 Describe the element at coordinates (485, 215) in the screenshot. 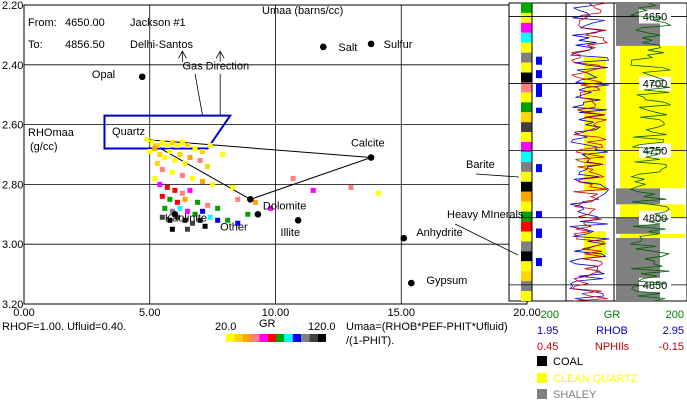

I see `heavy-minerals-callout: Heavy MInerals` at that location.